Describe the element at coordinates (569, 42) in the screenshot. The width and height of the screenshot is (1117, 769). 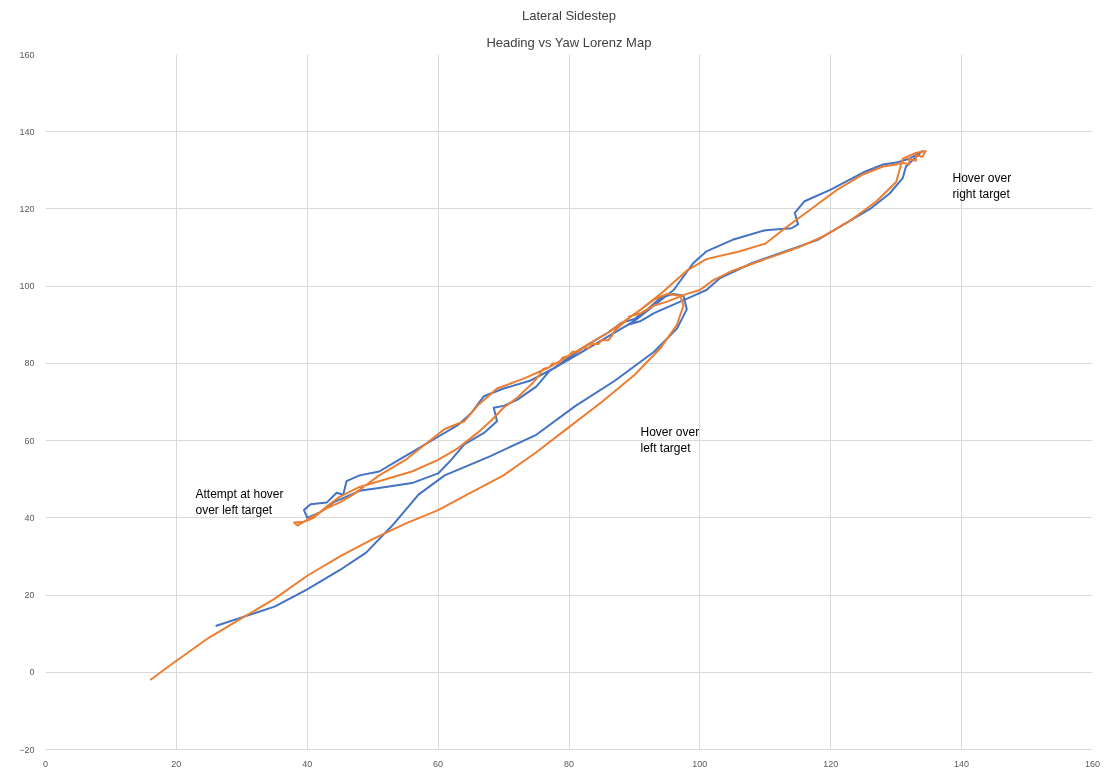
I see `chart-subtitle: Heading vs Yaw Lorenz Map` at that location.